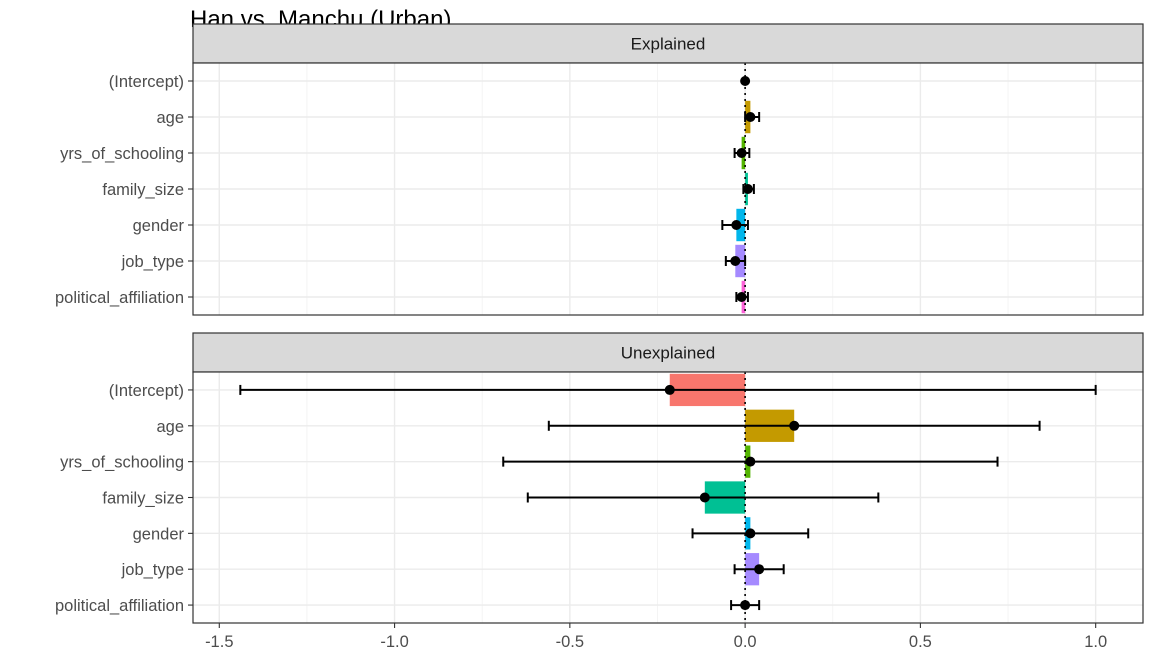  Describe the element at coordinates (1095, 642) in the screenshot. I see `x-tick-label: 1.0` at that location.